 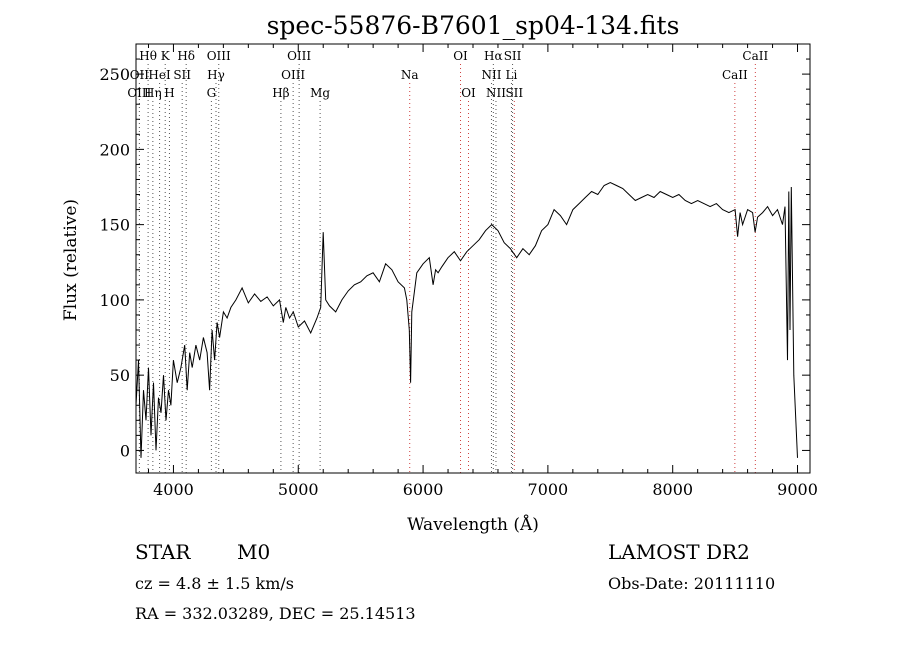 What do you see at coordinates (173, 489) in the screenshot?
I see `x-tick-label: 4000` at bounding box center [173, 489].